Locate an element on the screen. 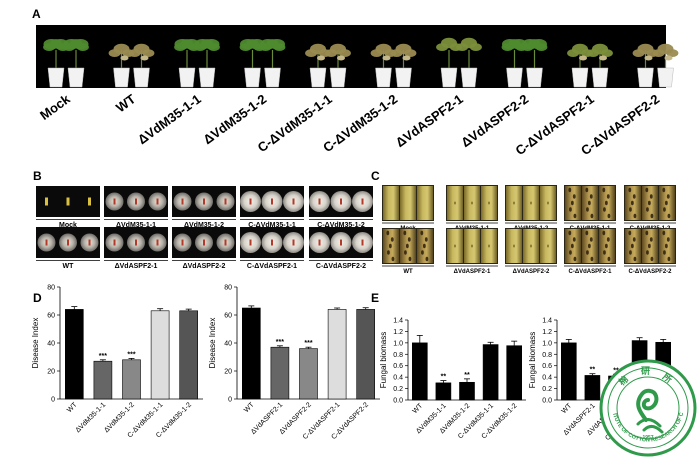 This screenshot has height=466, width=700. plate-group-mock: Mock is located at coordinates (68, 207).